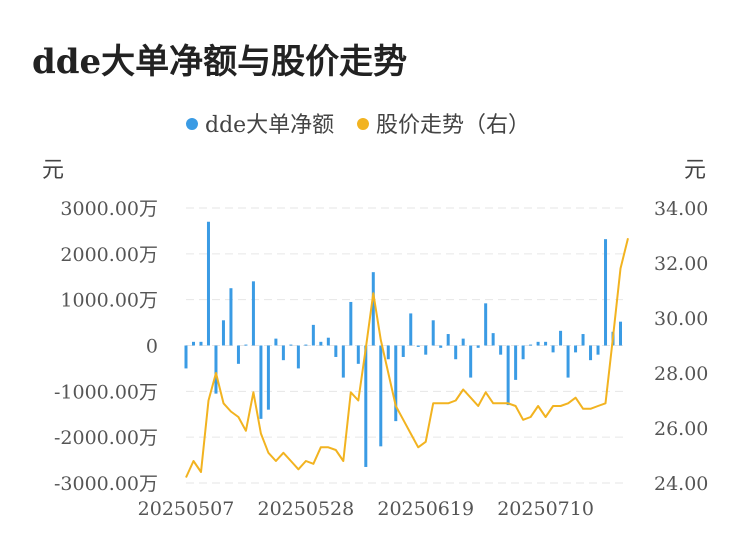 The height and width of the screenshot is (558, 750). Describe the element at coordinates (306, 509) in the screenshot. I see `x-tick-label: 20250528` at that location.